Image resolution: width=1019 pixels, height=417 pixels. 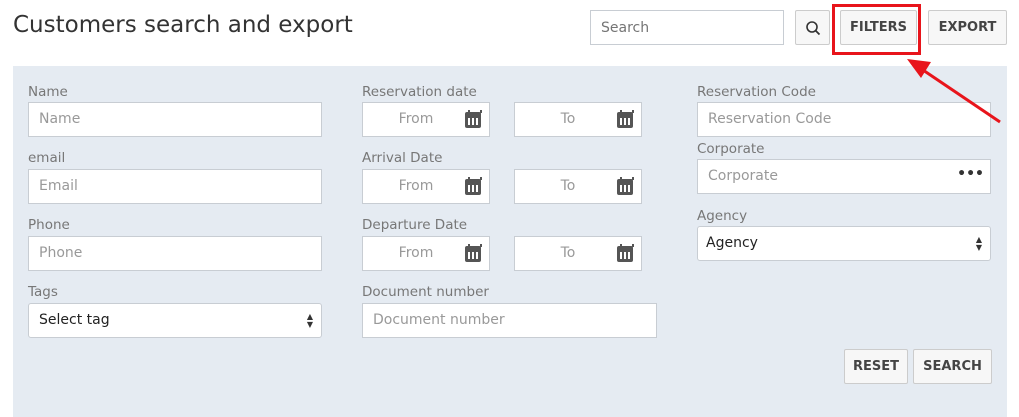 I want to click on document-number-label: Document number, so click(x=425, y=292).